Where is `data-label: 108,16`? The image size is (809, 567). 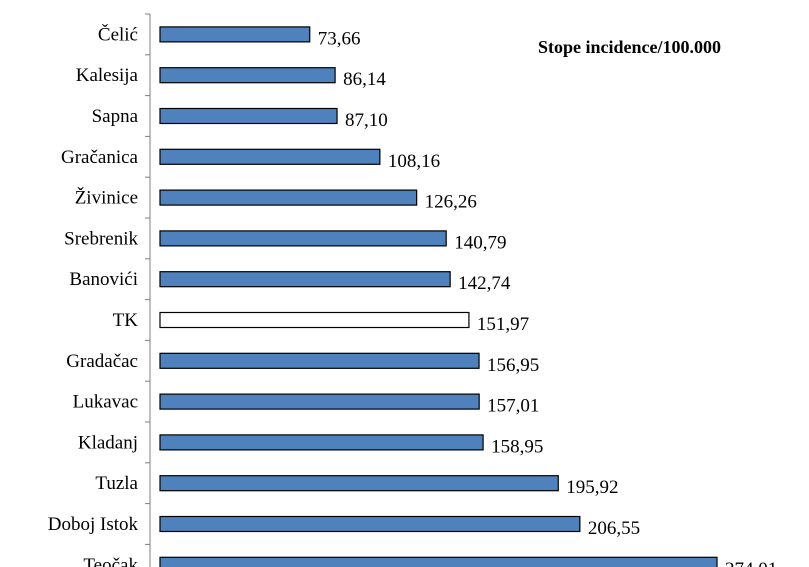 data-label: 108,16 is located at coordinates (414, 161).